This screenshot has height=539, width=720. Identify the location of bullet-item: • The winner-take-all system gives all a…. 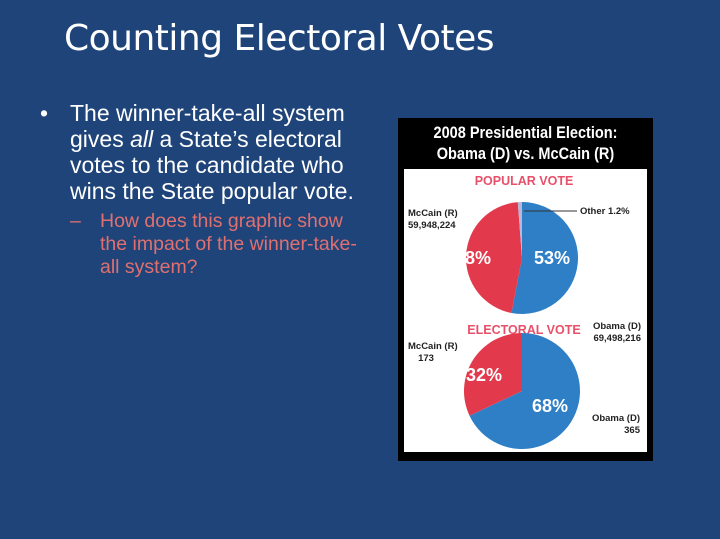
(205, 152).